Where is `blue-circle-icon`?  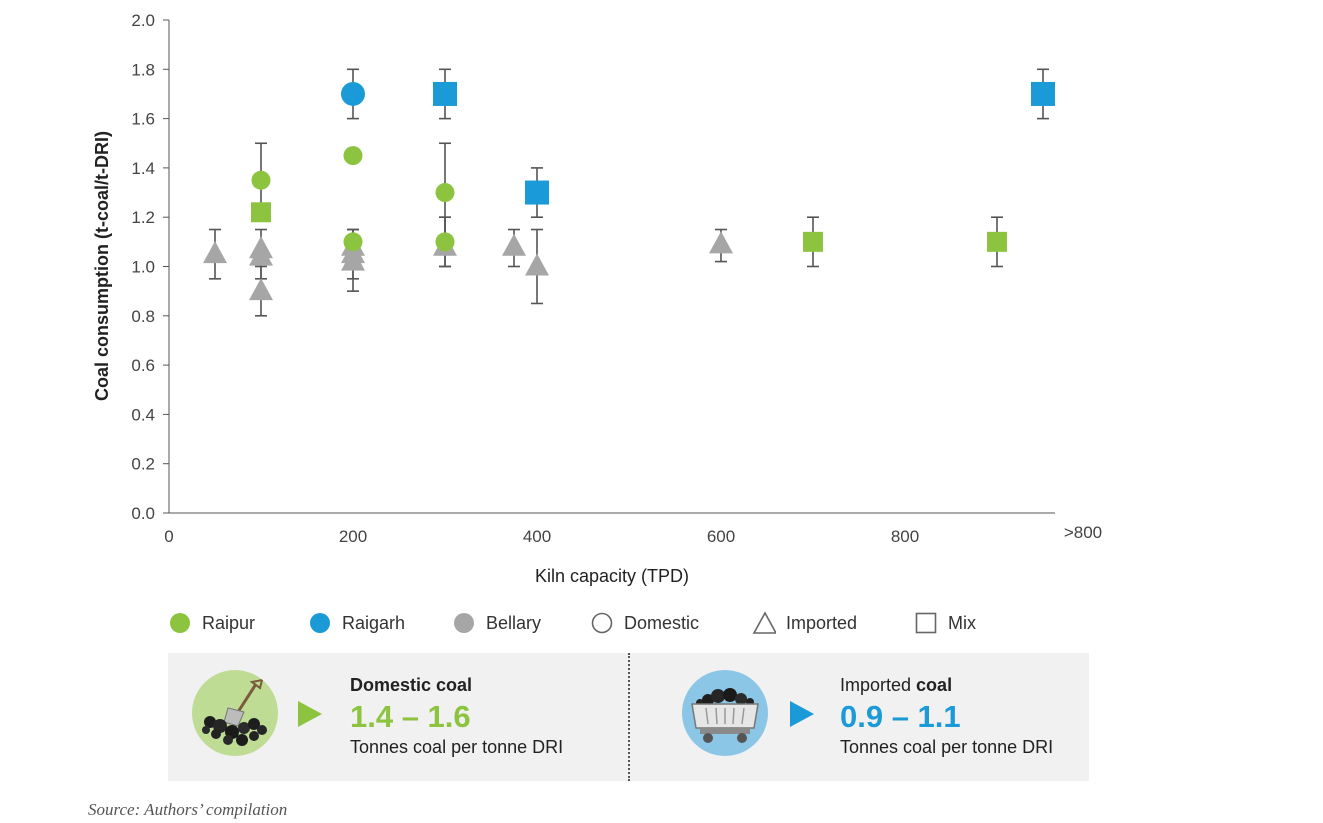
blue-circle-icon is located at coordinates (320, 623).